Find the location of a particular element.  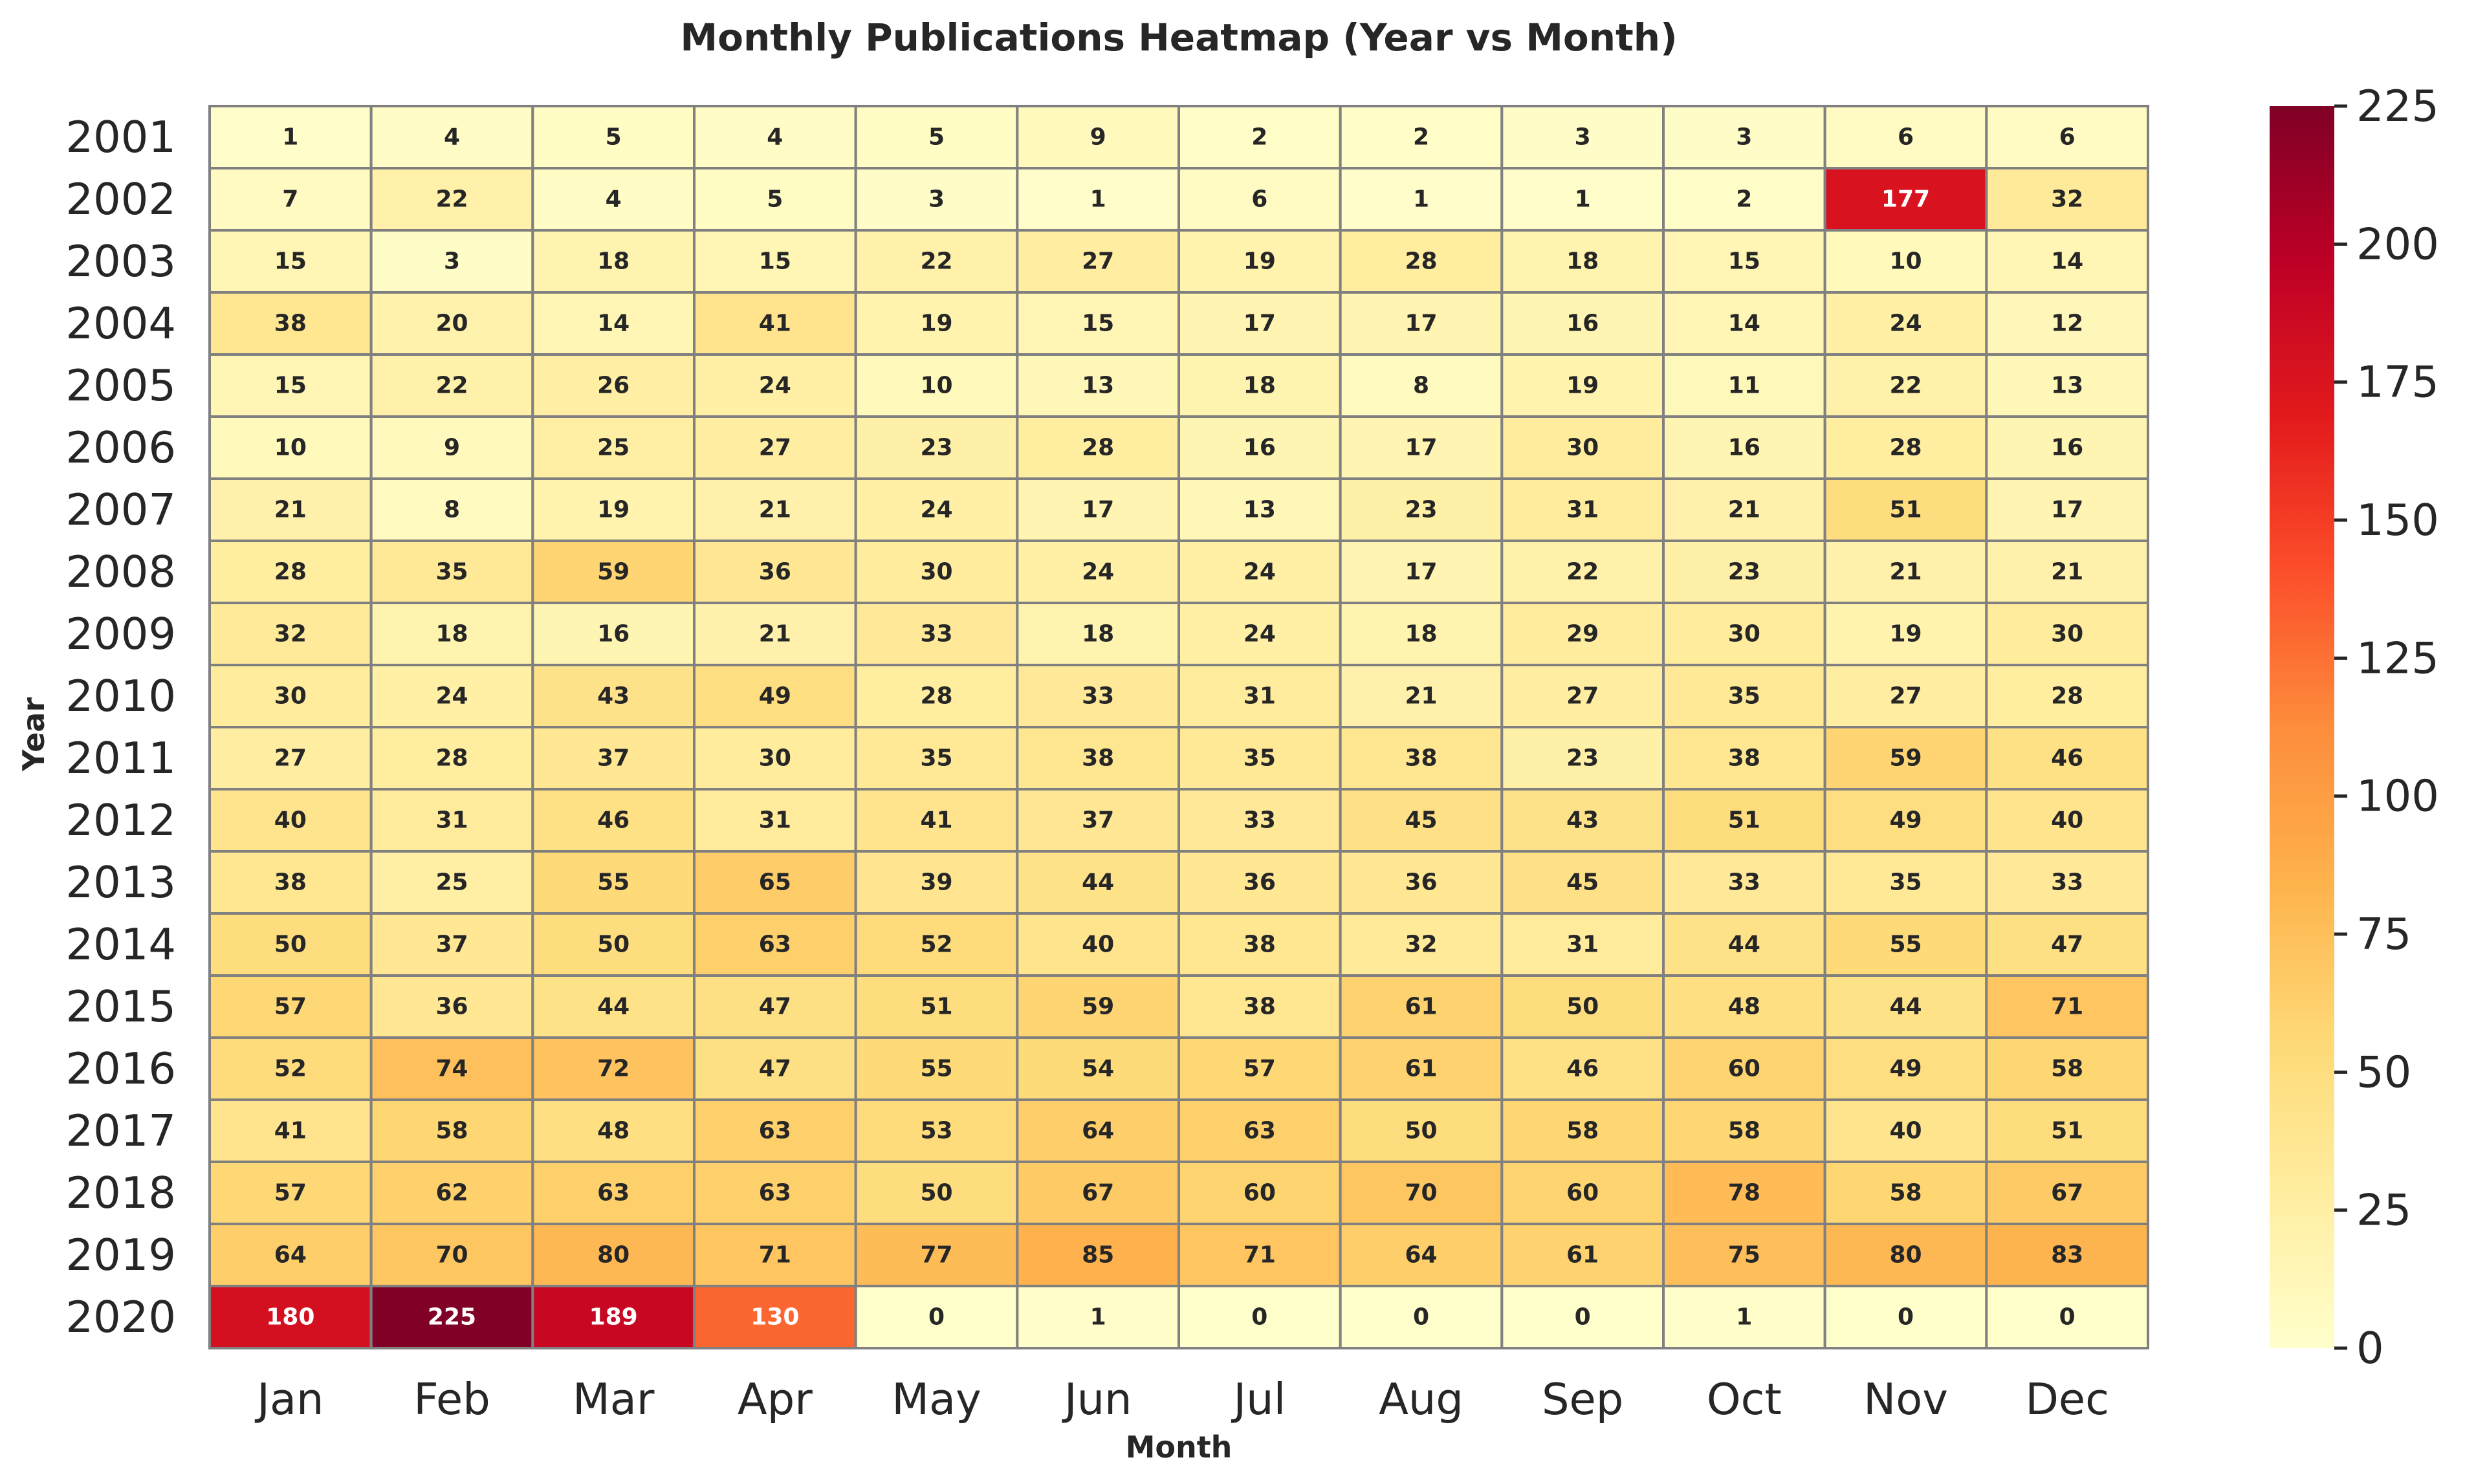

heatmap-cell-value: 14 is located at coordinates (2067, 261).